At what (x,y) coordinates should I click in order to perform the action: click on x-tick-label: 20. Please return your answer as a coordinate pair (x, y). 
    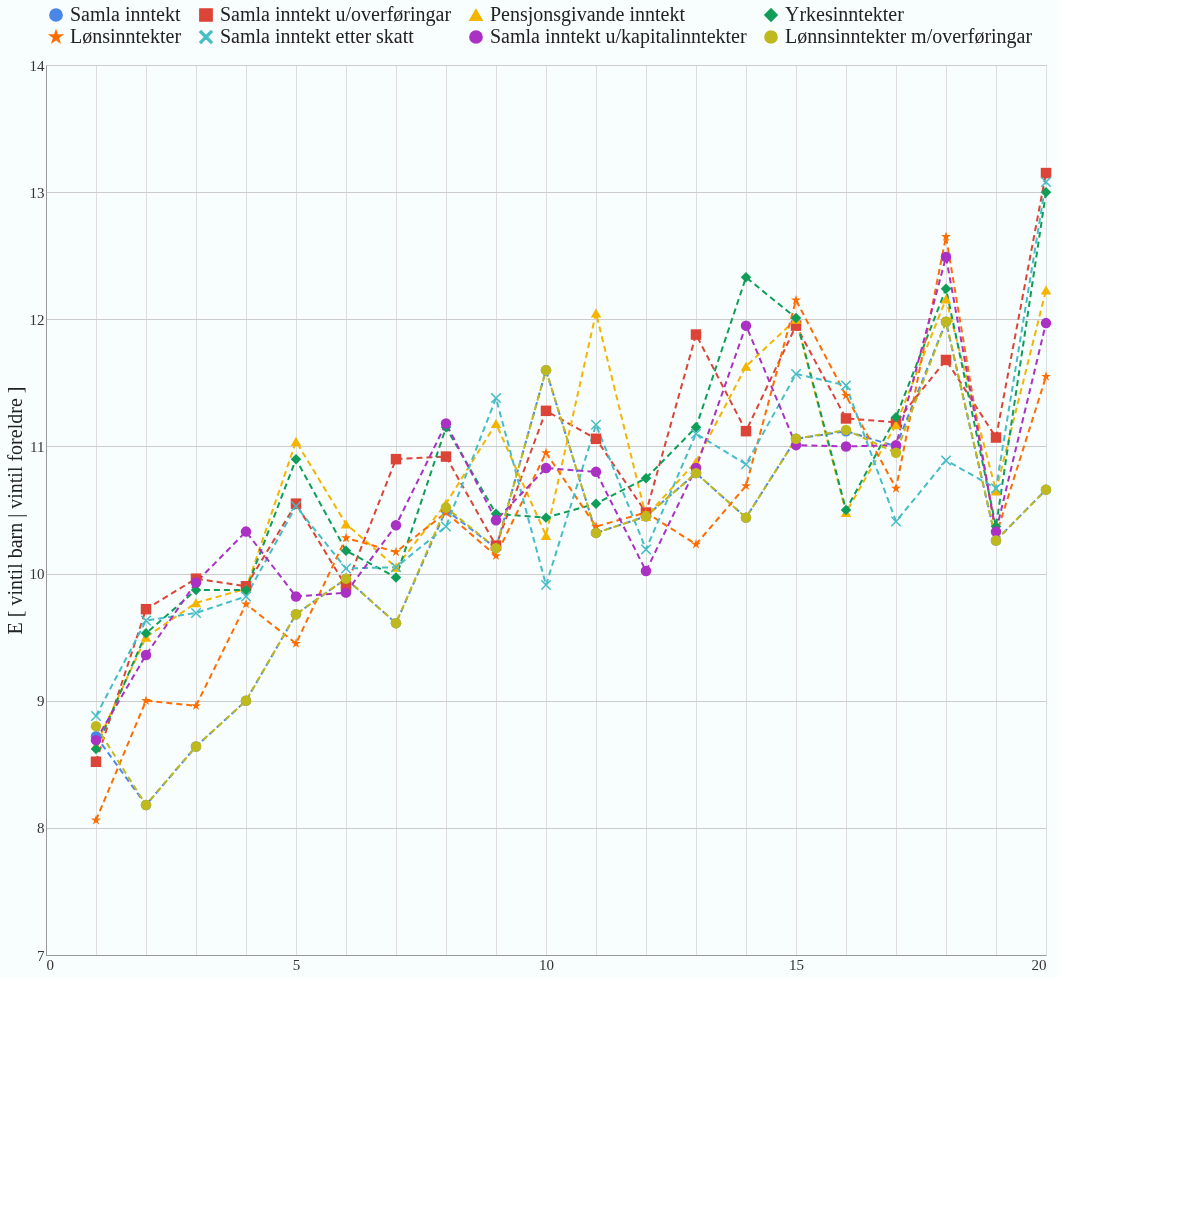
    Looking at the image, I should click on (1039, 964).